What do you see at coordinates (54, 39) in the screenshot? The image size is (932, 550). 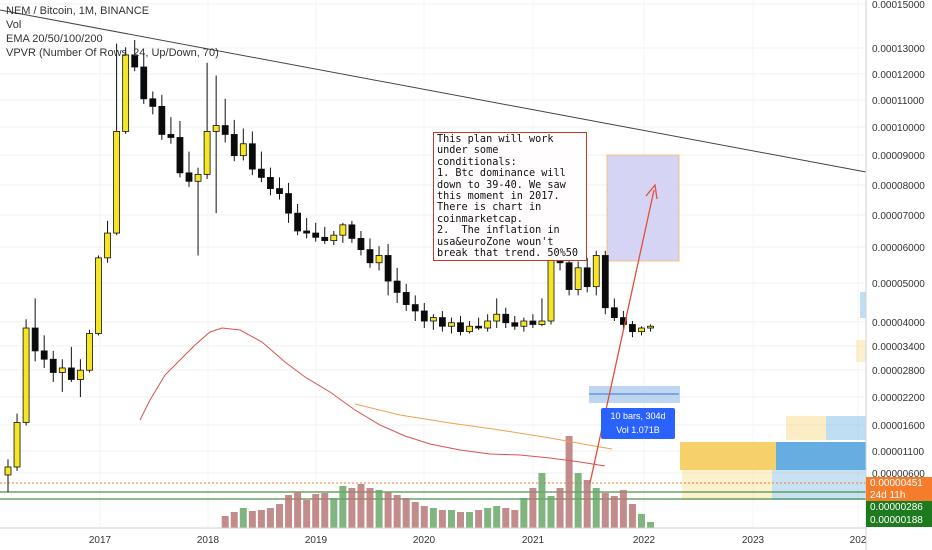 I see `ema-indicator-label: EMA 20/50/100/200` at bounding box center [54, 39].